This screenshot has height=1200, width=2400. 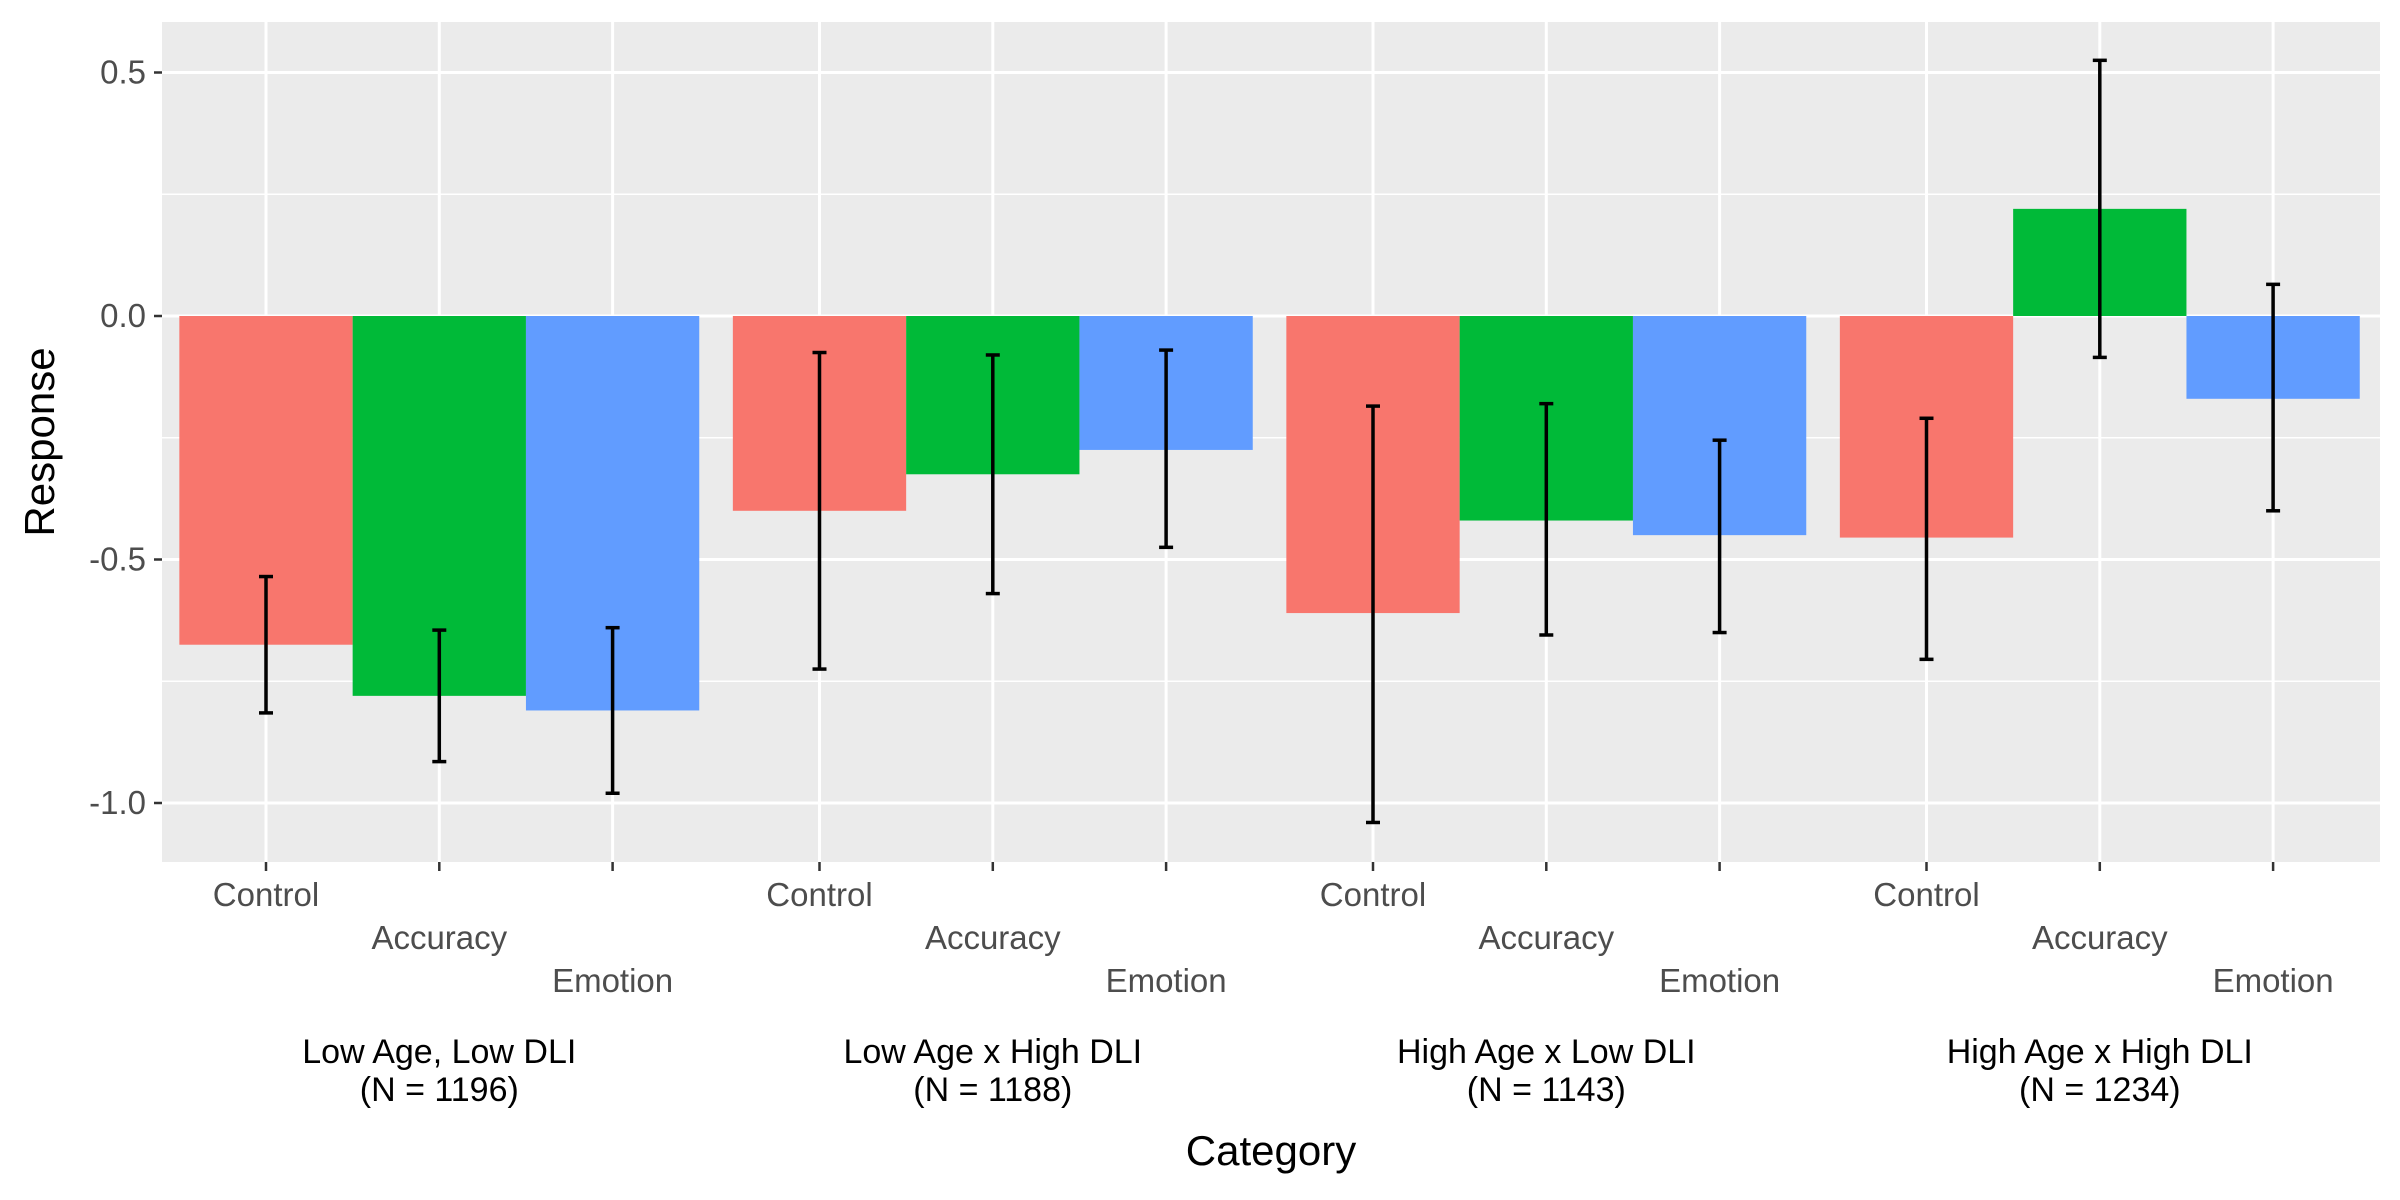 I want to click on group-n-label: (N = 1188), so click(x=992, y=1090).